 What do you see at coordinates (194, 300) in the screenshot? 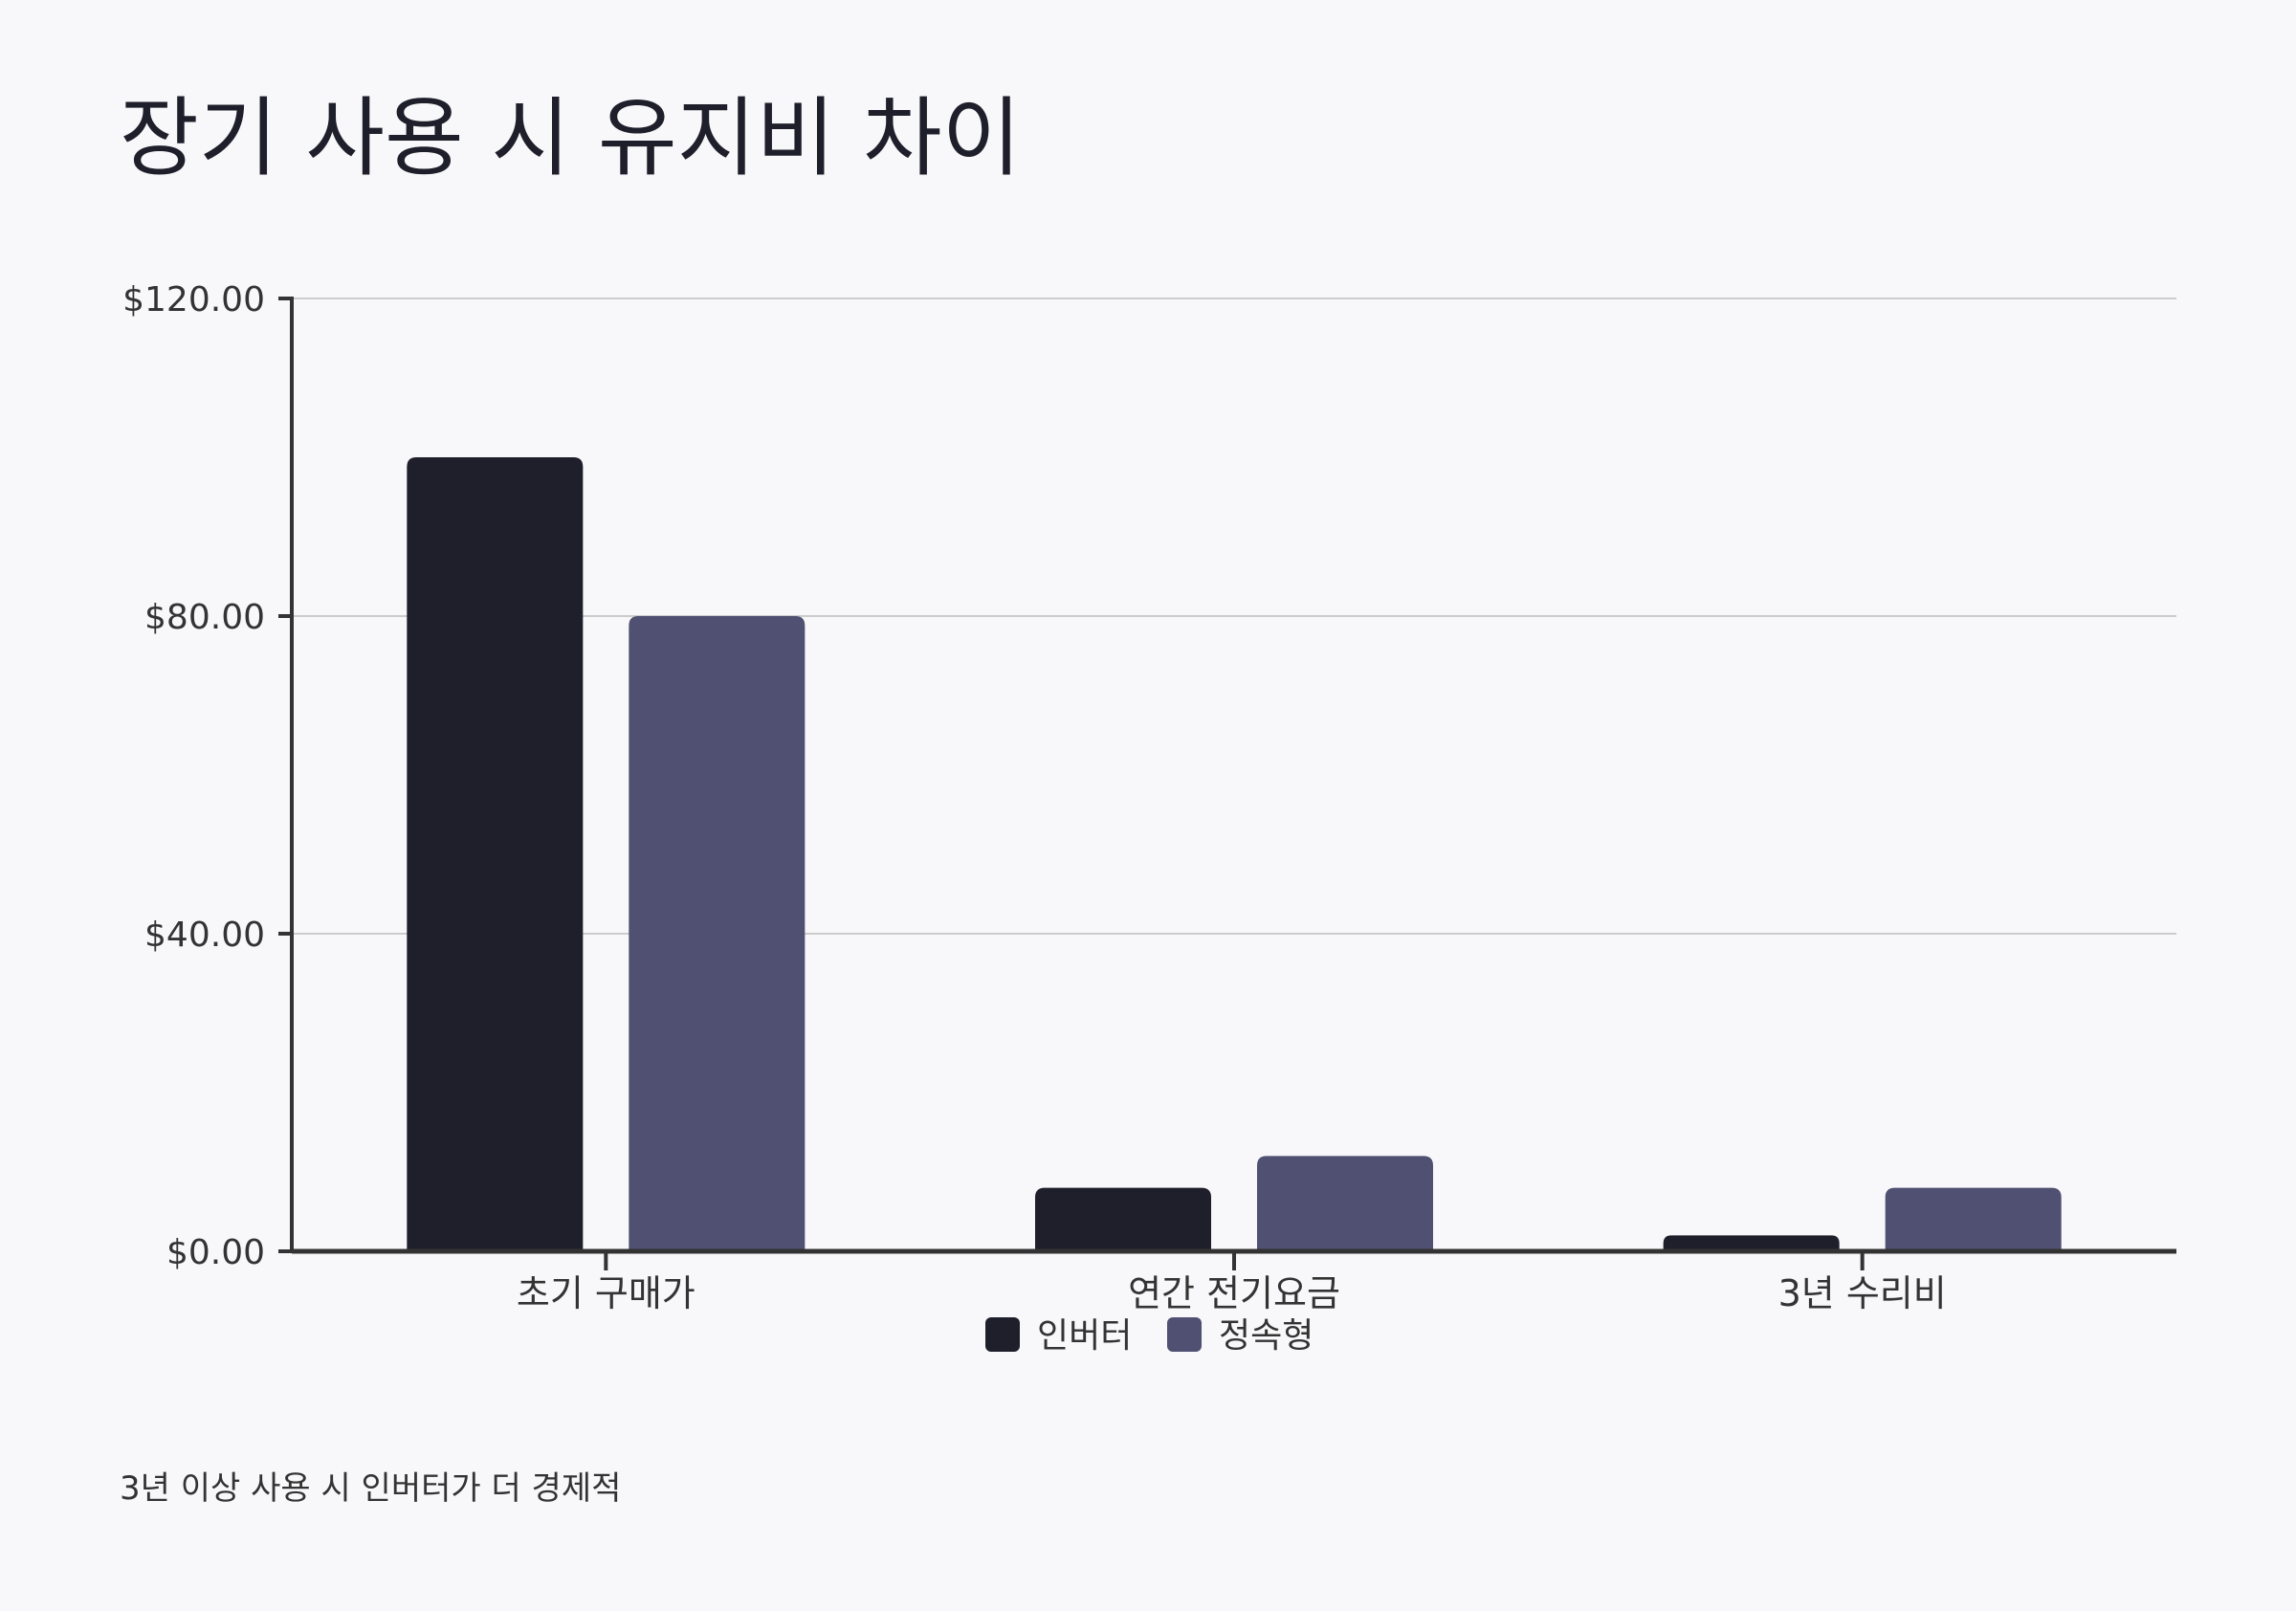
I see `y-tick-label: $120.00` at bounding box center [194, 300].